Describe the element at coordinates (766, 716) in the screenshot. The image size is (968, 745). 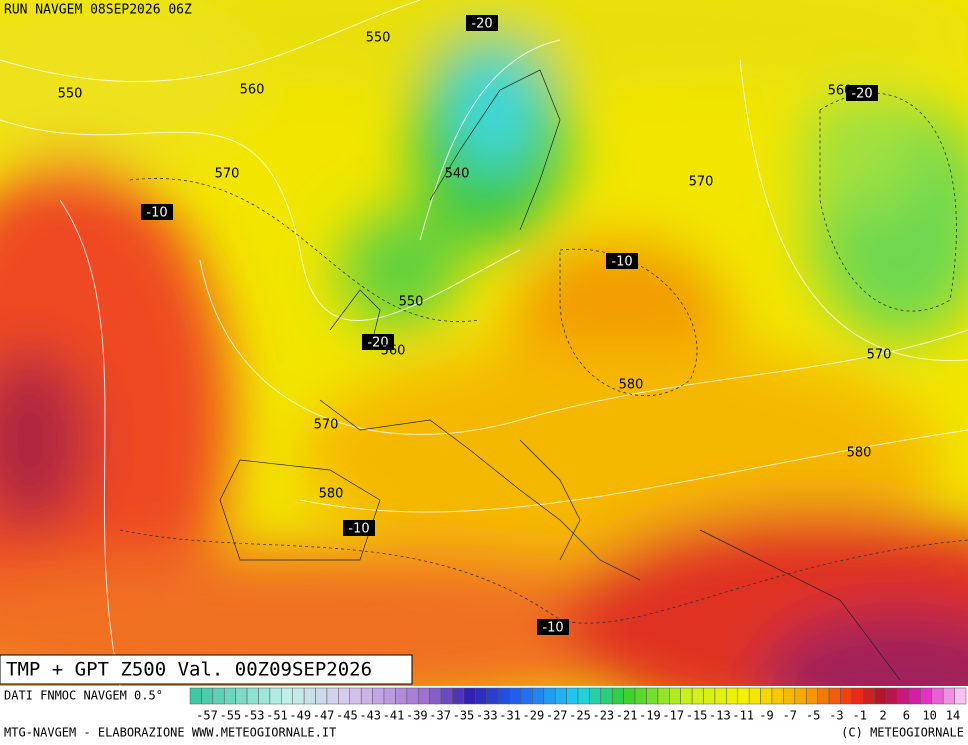
I see `colorbar-label: -9` at that location.